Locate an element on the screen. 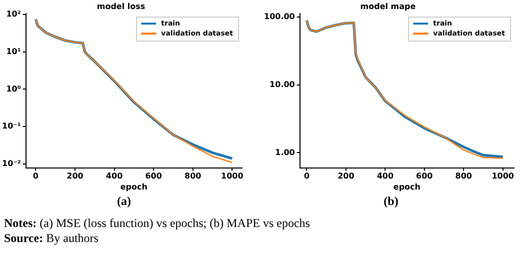  text: (b) is located at coordinates (391, 201).